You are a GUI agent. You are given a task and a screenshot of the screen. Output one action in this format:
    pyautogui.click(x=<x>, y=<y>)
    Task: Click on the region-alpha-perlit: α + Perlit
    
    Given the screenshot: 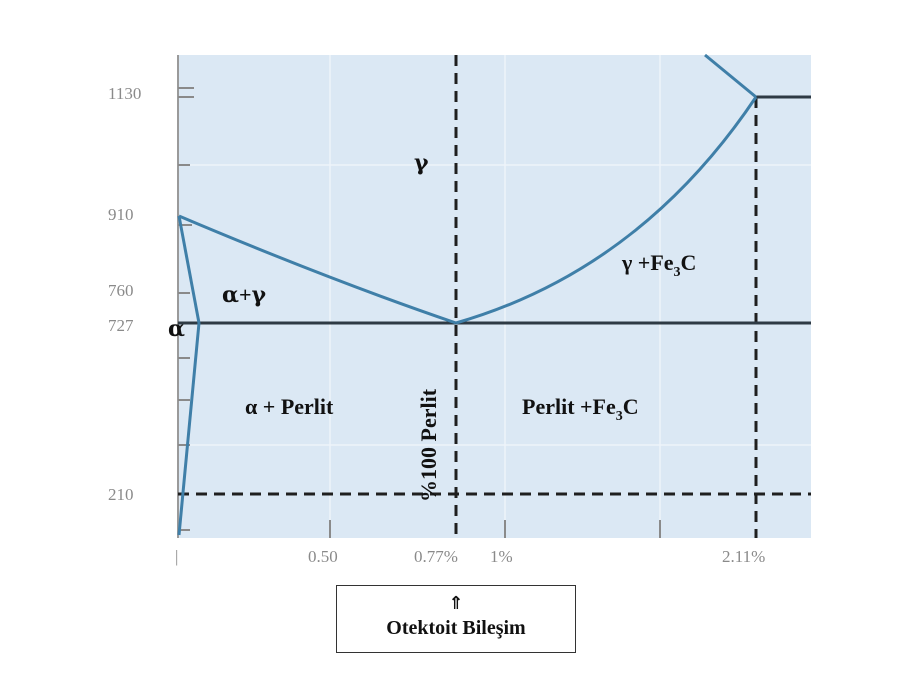 What is the action you would take?
    pyautogui.click(x=289, y=406)
    